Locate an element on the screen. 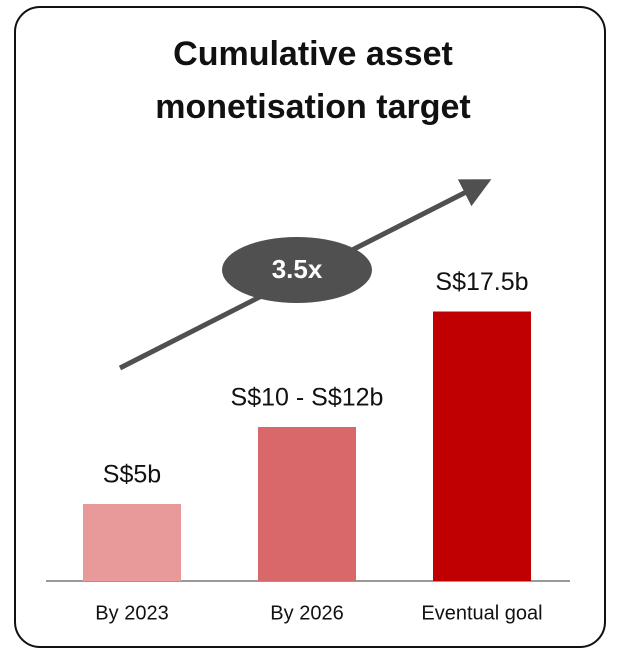 This screenshot has width=617, height=657. annotation-bubble is located at coordinates (297, 270).